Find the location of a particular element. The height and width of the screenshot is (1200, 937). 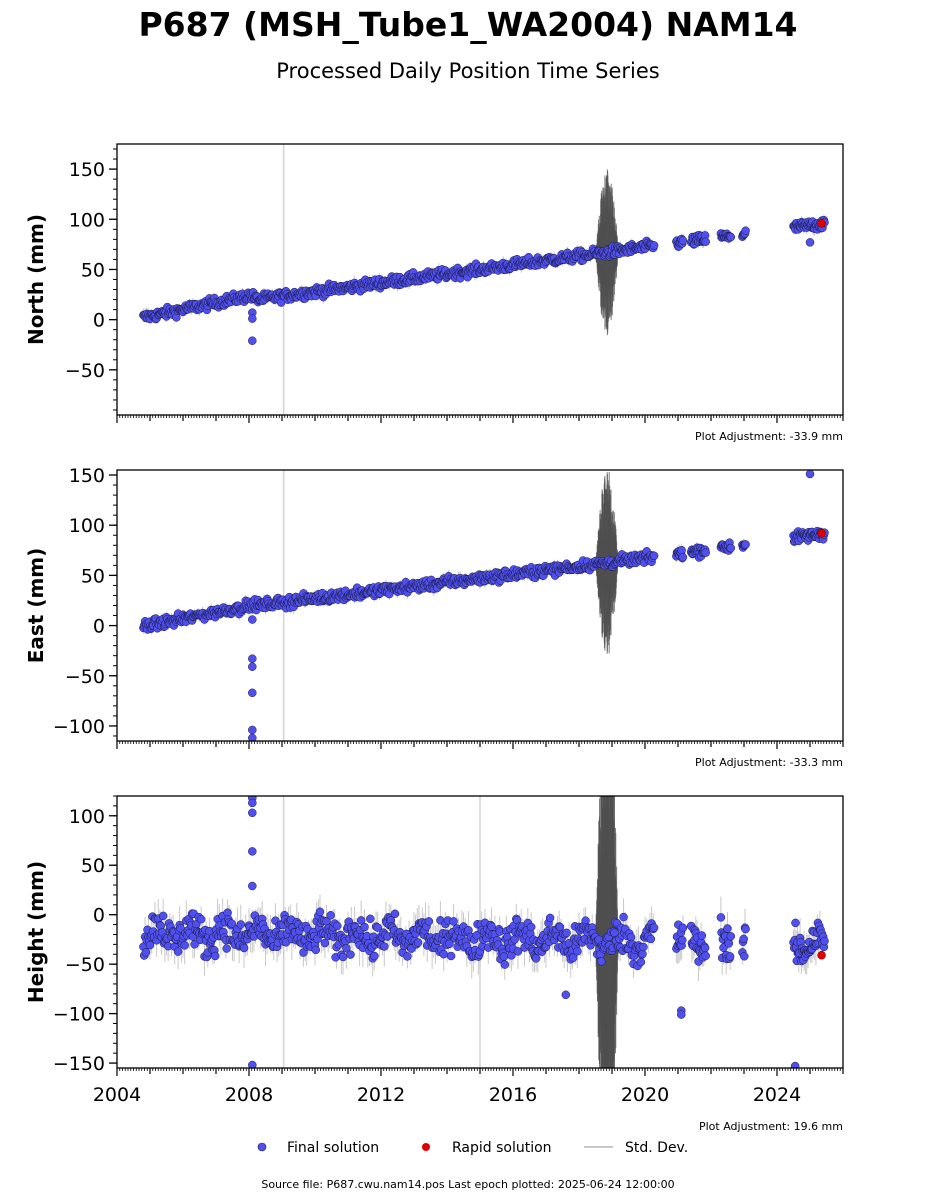

y-tick-label: 100 is located at coordinates (87, 817).